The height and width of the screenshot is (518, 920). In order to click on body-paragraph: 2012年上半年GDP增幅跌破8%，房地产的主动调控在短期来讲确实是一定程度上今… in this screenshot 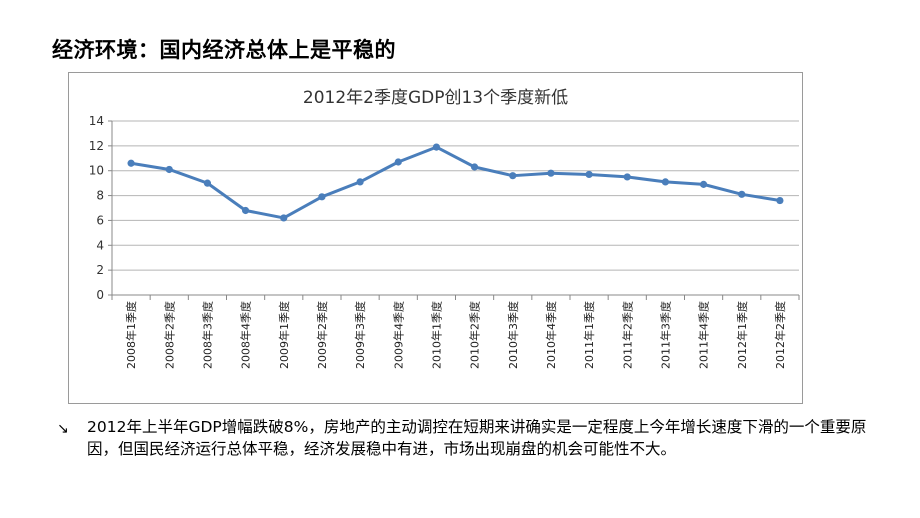, I will do `click(477, 438)`.